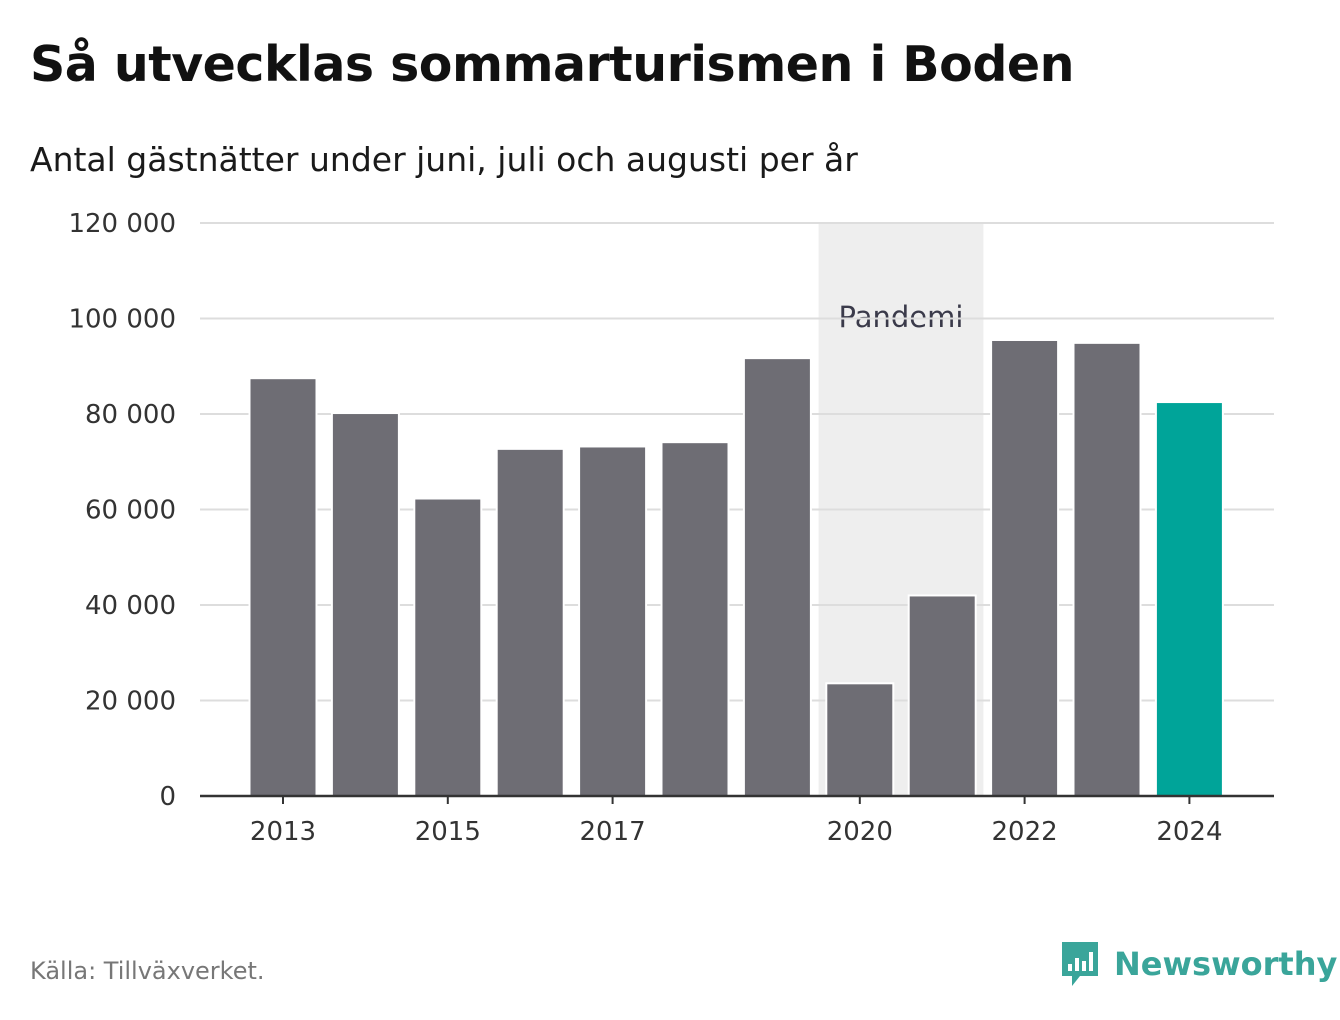 The height and width of the screenshot is (1020, 1340). Describe the element at coordinates (122, 224) in the screenshot. I see `y-tick-label: 120 000` at that location.